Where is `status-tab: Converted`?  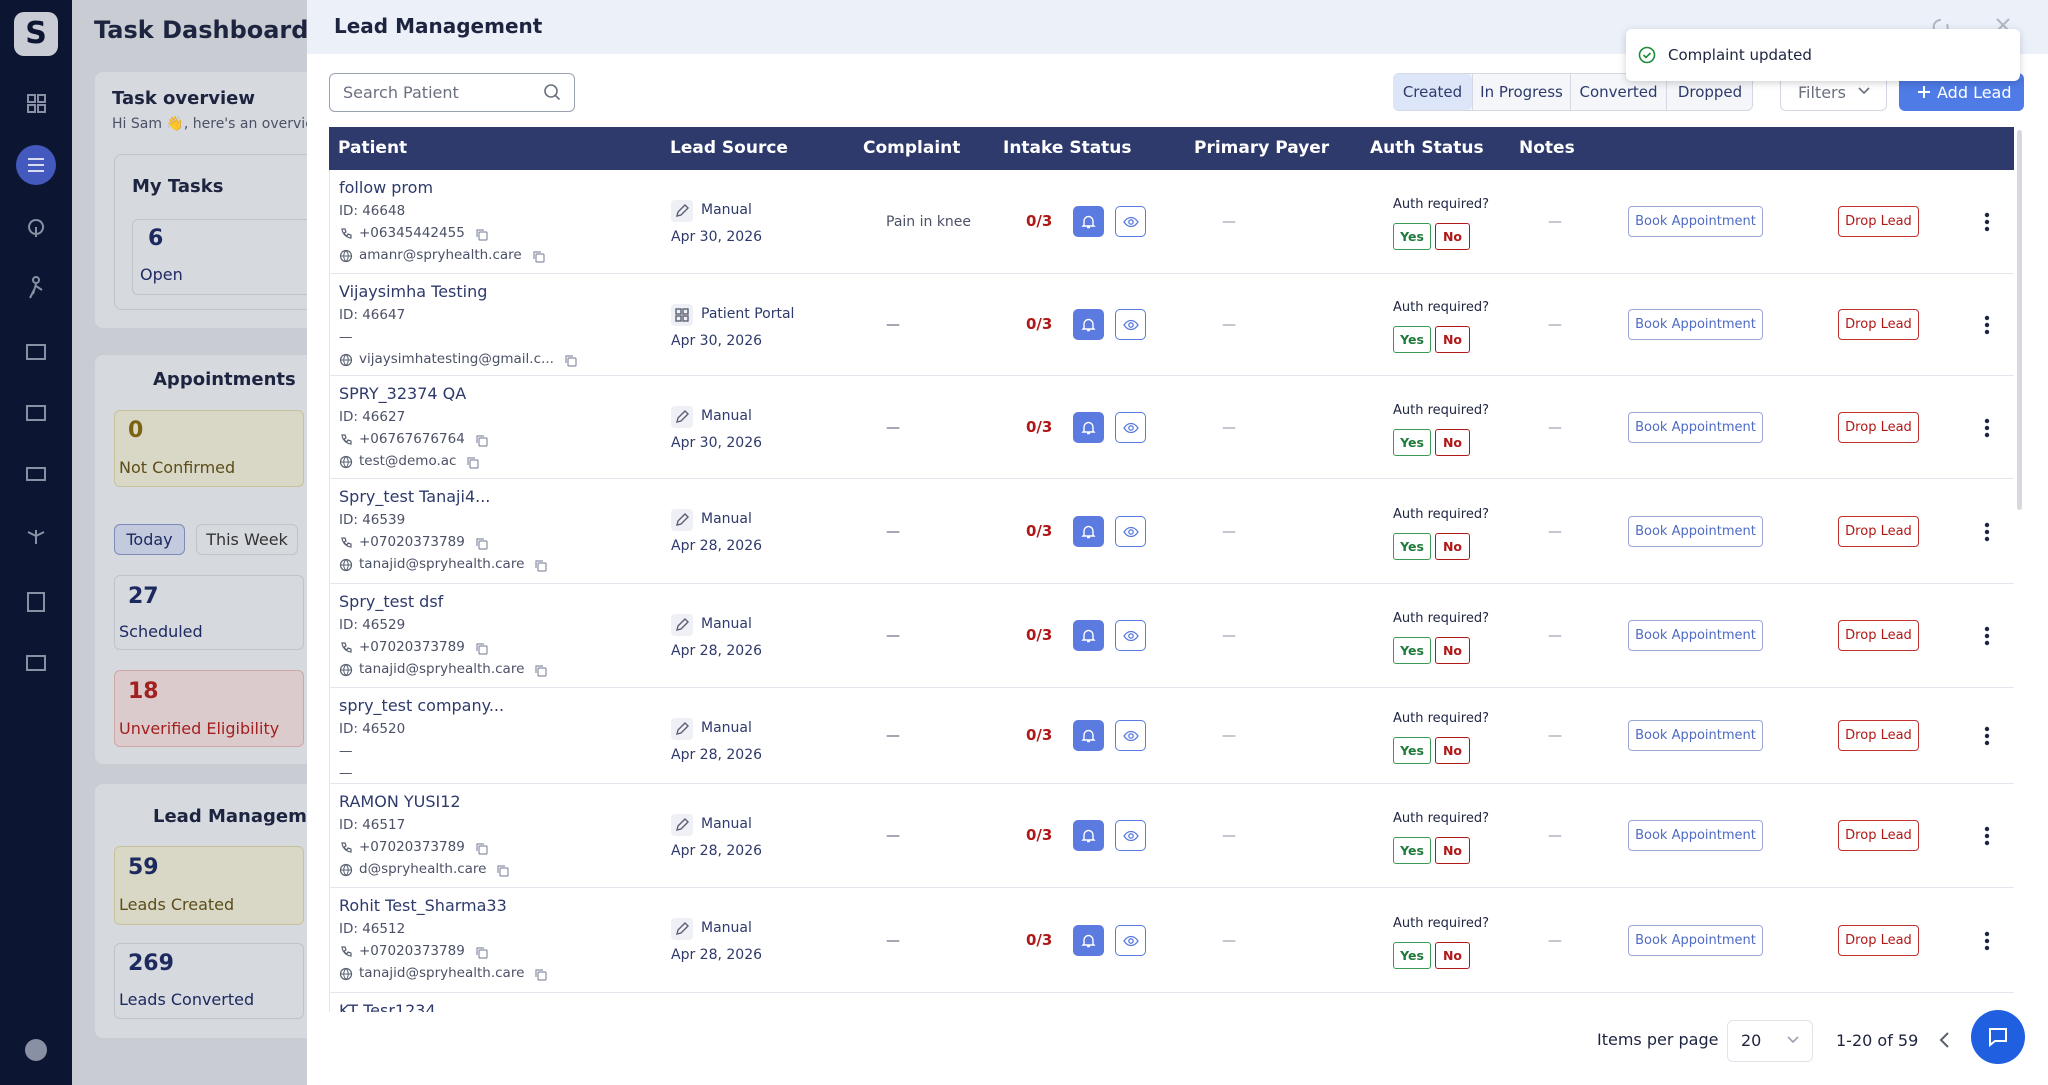 status-tab: Converted is located at coordinates (1618, 92).